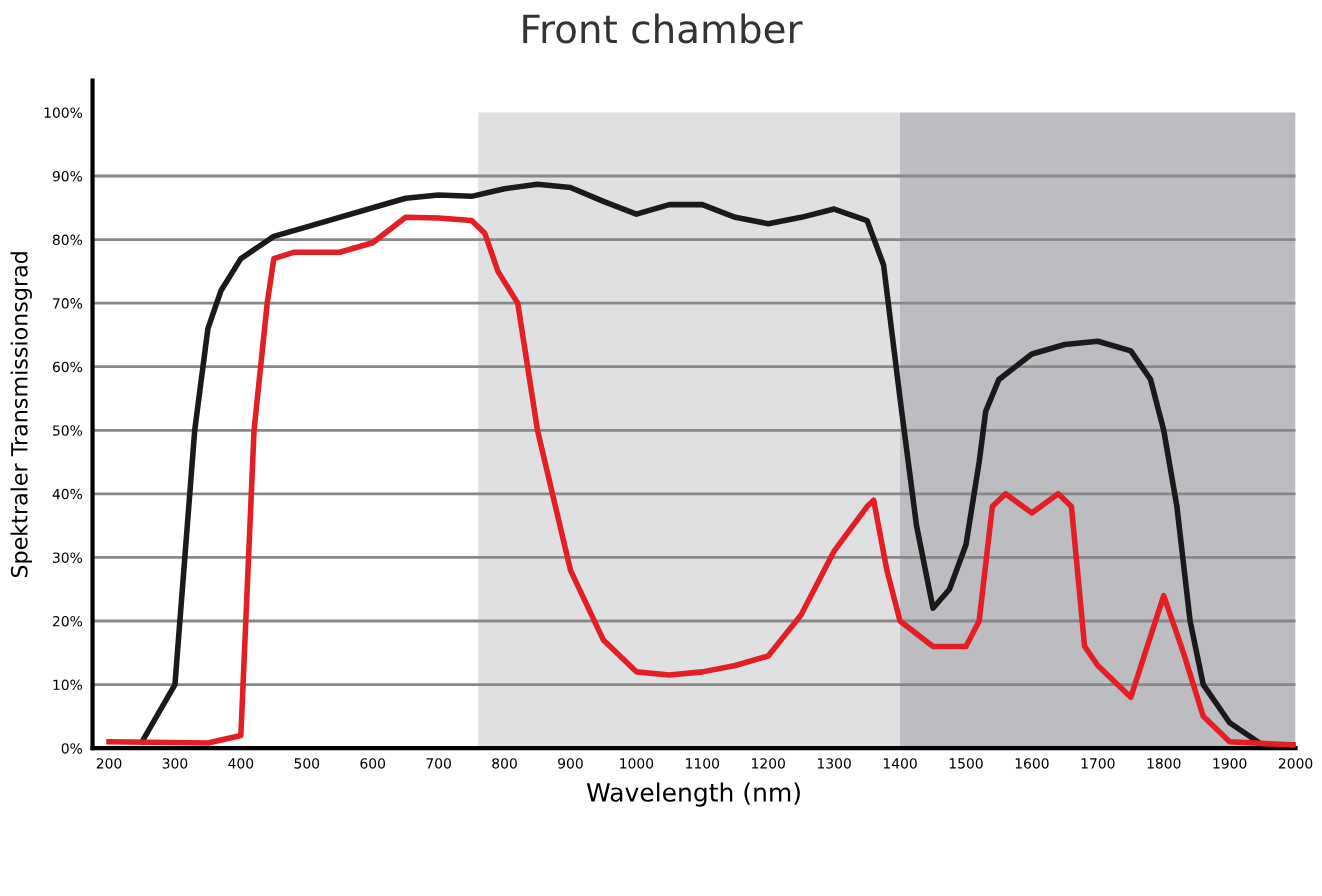 This screenshot has width=1322, height=896. What do you see at coordinates (21, 415) in the screenshot?
I see `y-axis-title: Spektraler Transmissionsgrad` at bounding box center [21, 415].